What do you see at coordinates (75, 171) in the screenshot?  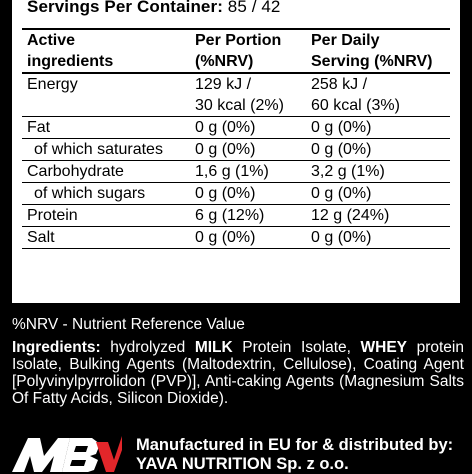 I see `row-name: Carbohydrate` at bounding box center [75, 171].